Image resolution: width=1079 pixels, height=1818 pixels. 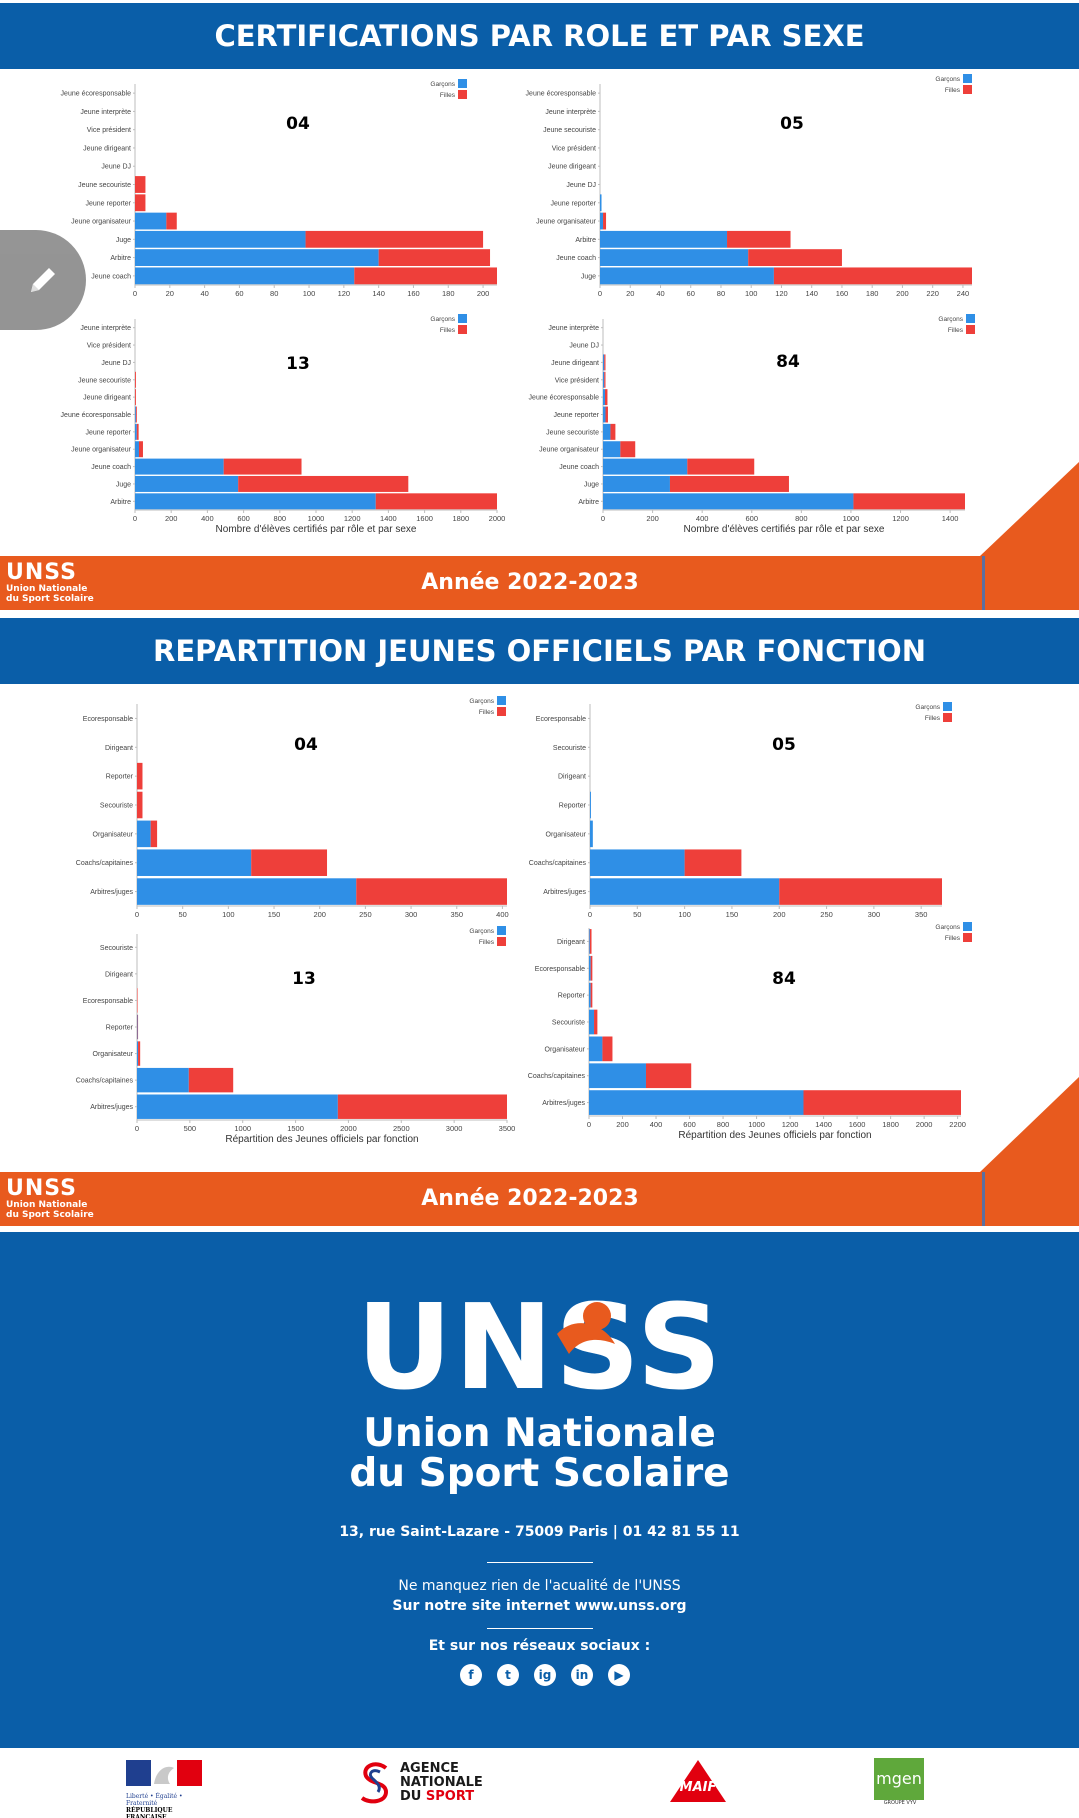 I want to click on section-title-certifications: CERTIFICATIONS PAR ROLE ET PAR SEXE, so click(x=539, y=36).